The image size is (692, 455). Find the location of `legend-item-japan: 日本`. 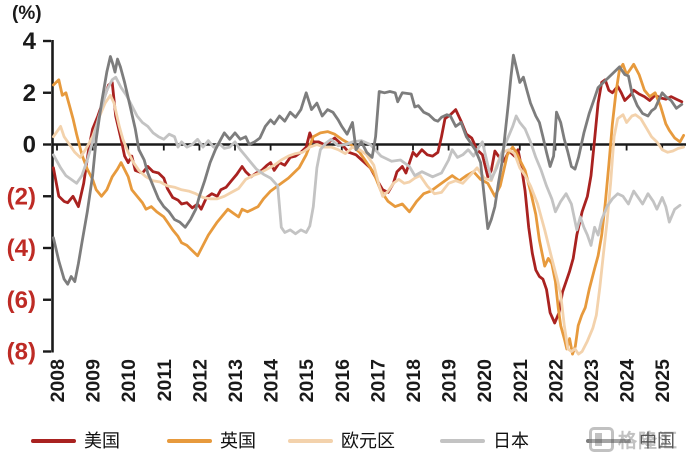

legend-item-japan: 日本 is located at coordinates (484, 441).